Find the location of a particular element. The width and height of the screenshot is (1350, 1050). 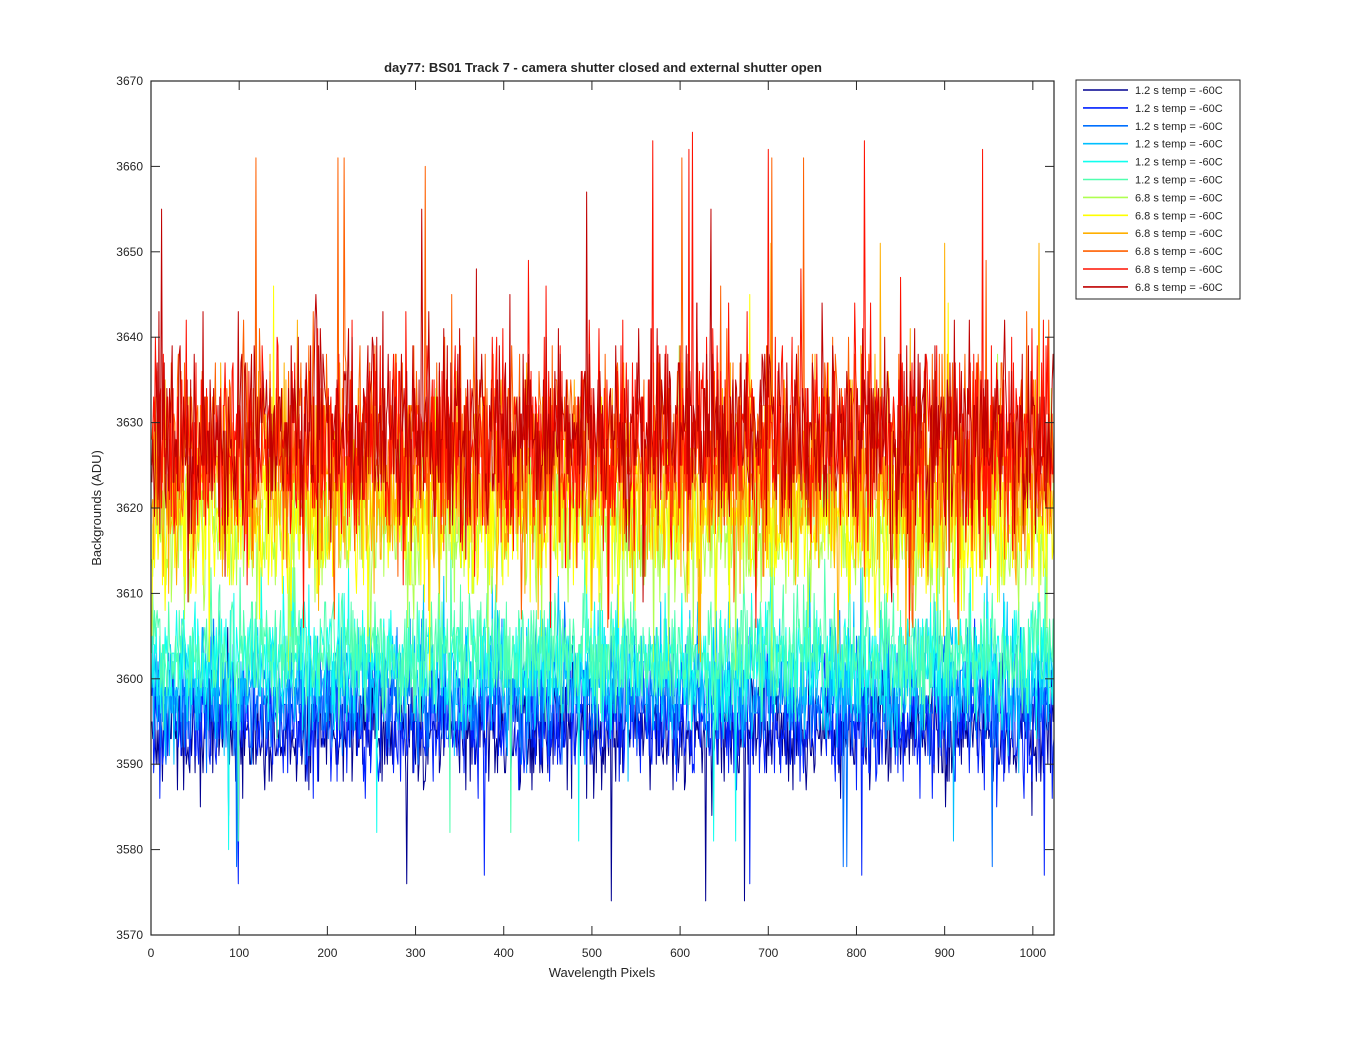

y-tick-label: 3610 is located at coordinates (129, 593).